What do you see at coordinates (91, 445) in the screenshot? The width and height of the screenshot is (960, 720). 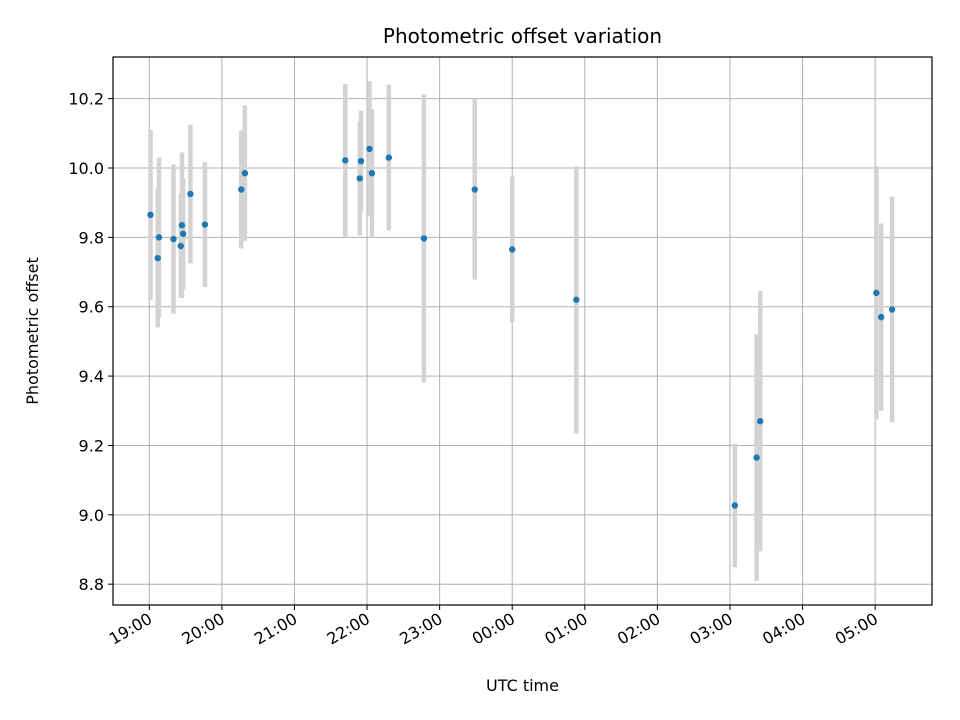 I see `y-tick-label: 9.2` at bounding box center [91, 445].